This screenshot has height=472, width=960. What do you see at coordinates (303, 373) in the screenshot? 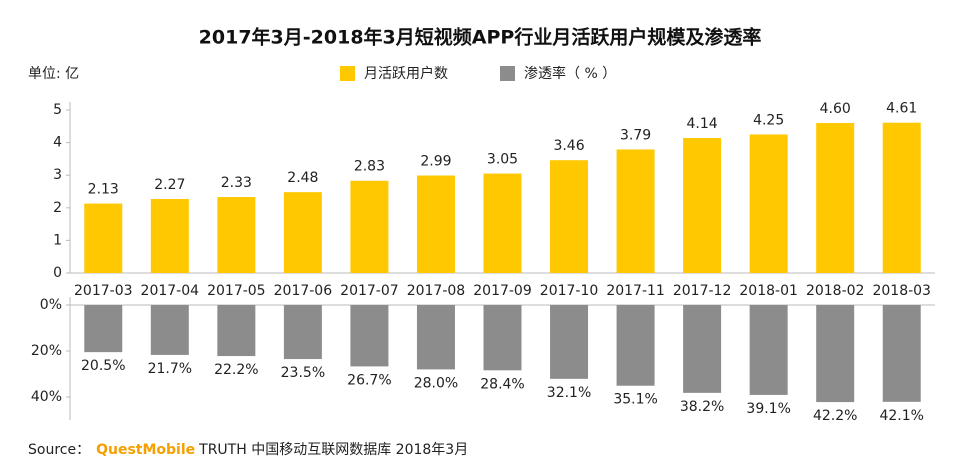
I see `data-label: 23.5%` at bounding box center [303, 373].